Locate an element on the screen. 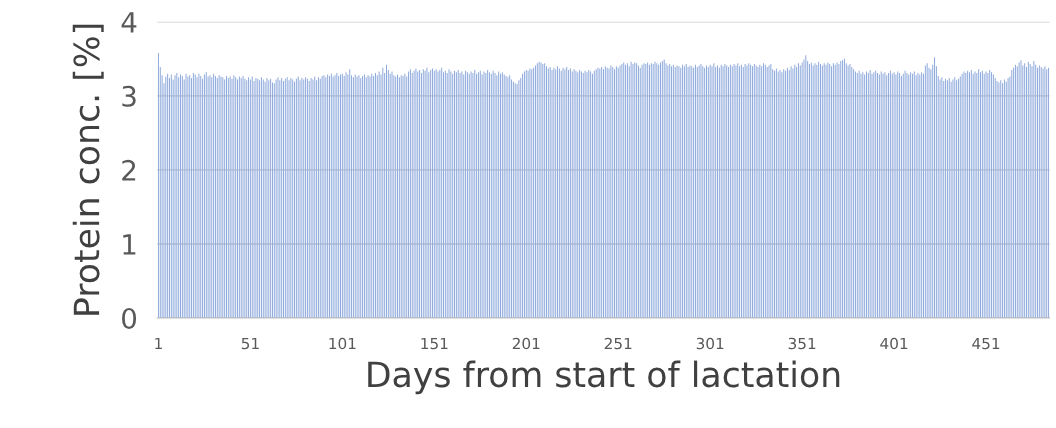 Image resolution: width=1056 pixels, height=428 pixels. y-axis-title: Protein conc. [%] is located at coordinates (88, 169).